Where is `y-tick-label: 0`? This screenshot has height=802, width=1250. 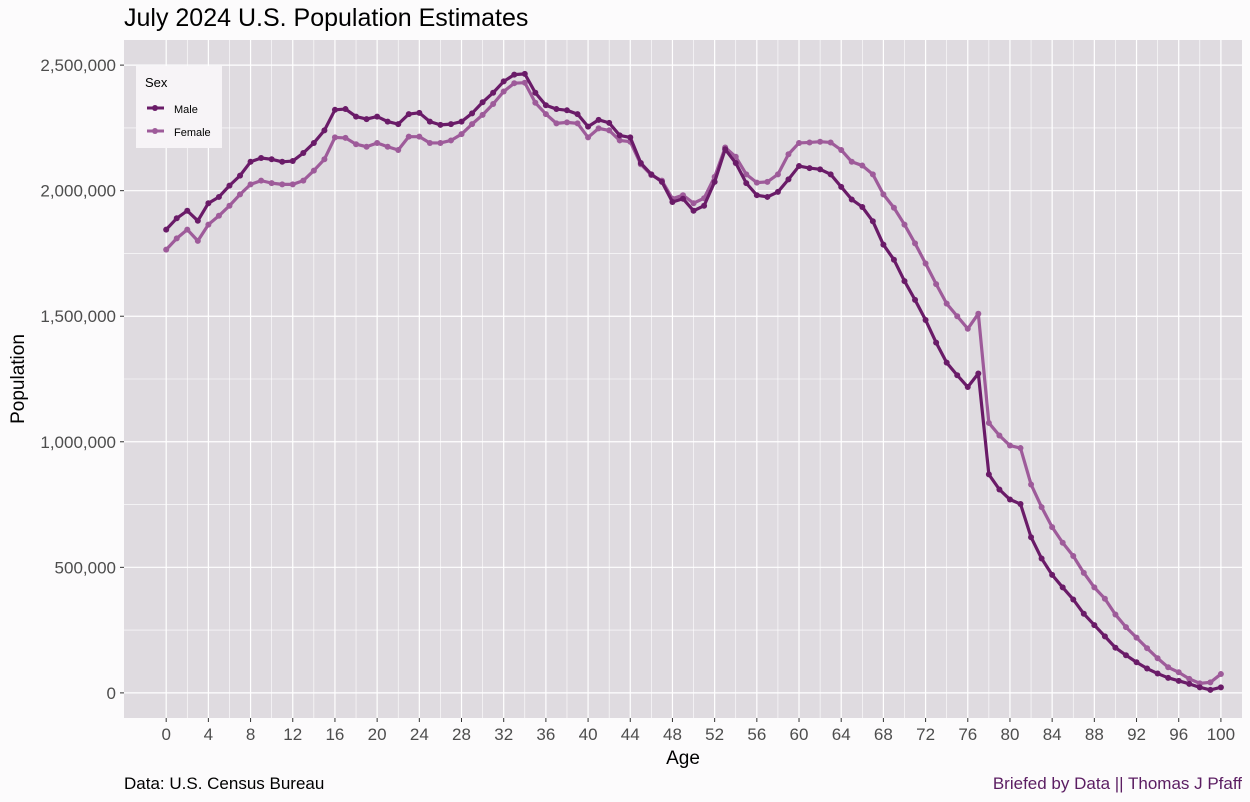 y-tick-label: 0 is located at coordinates (111, 693).